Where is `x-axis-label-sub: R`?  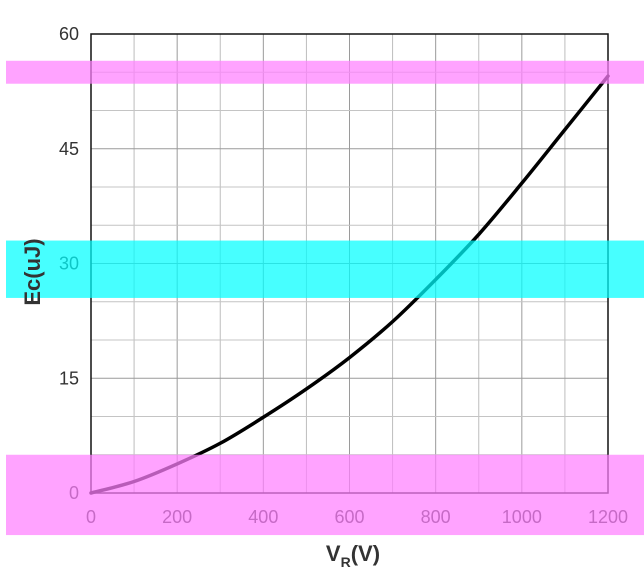
x-axis-label-sub: R is located at coordinates (346, 562).